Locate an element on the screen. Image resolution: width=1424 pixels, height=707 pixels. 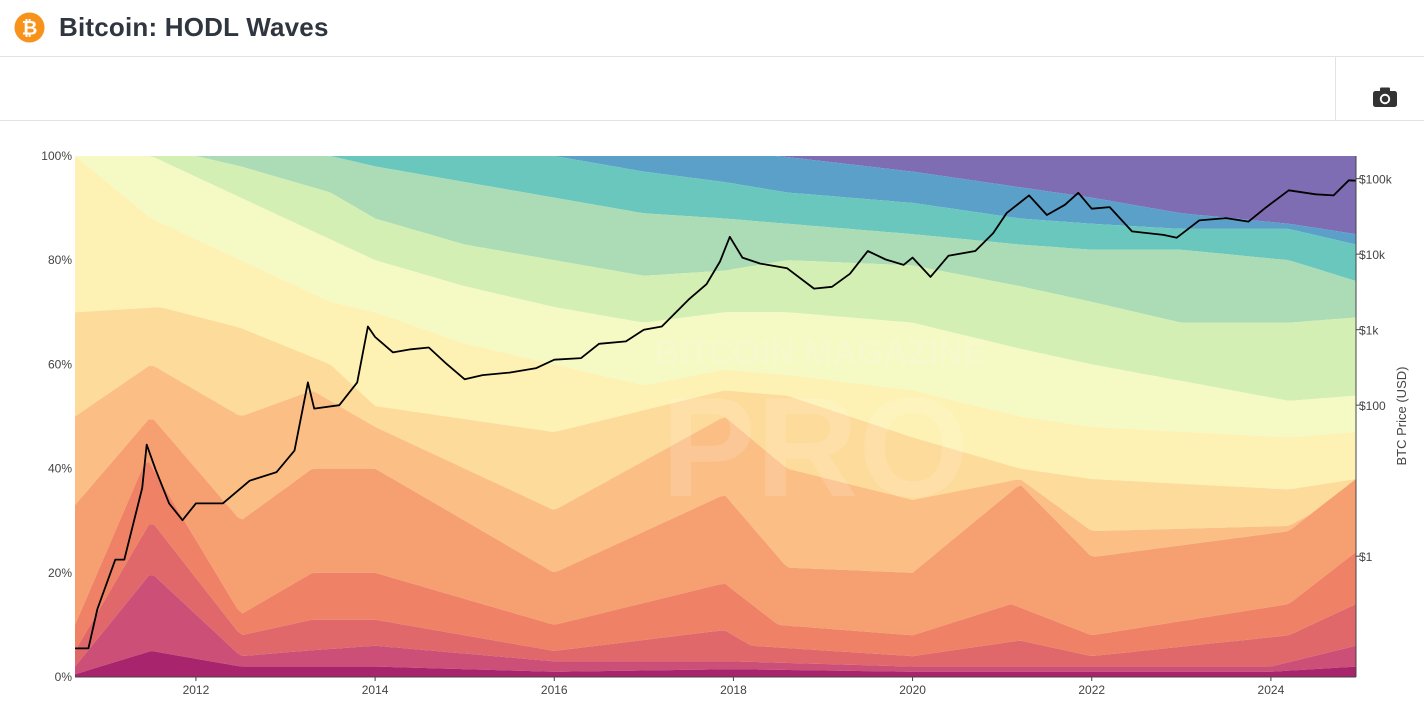
toolbar is located at coordinates (712, 89).